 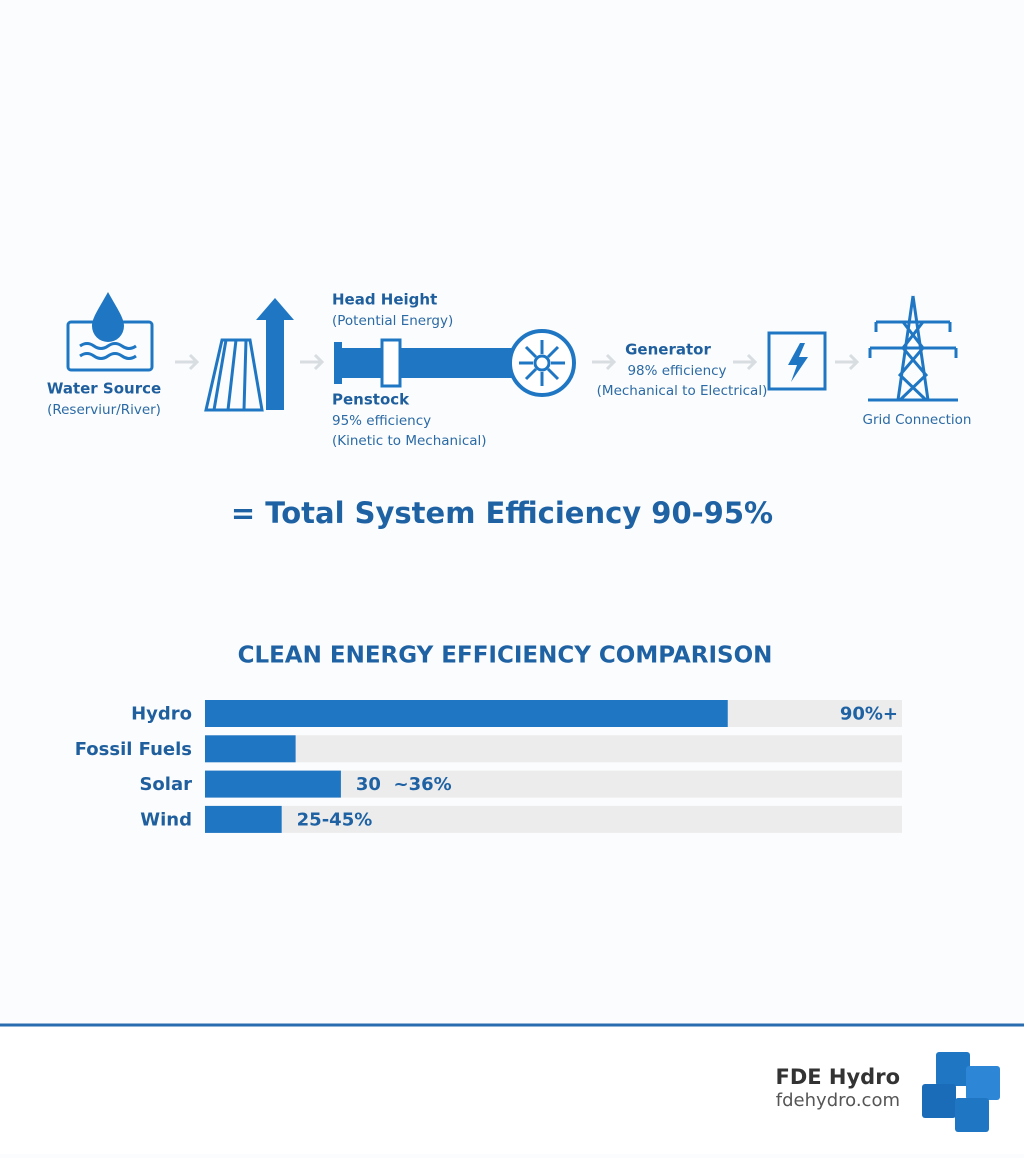 I want to click on category-label: Fossil Fuels, so click(x=133, y=749).